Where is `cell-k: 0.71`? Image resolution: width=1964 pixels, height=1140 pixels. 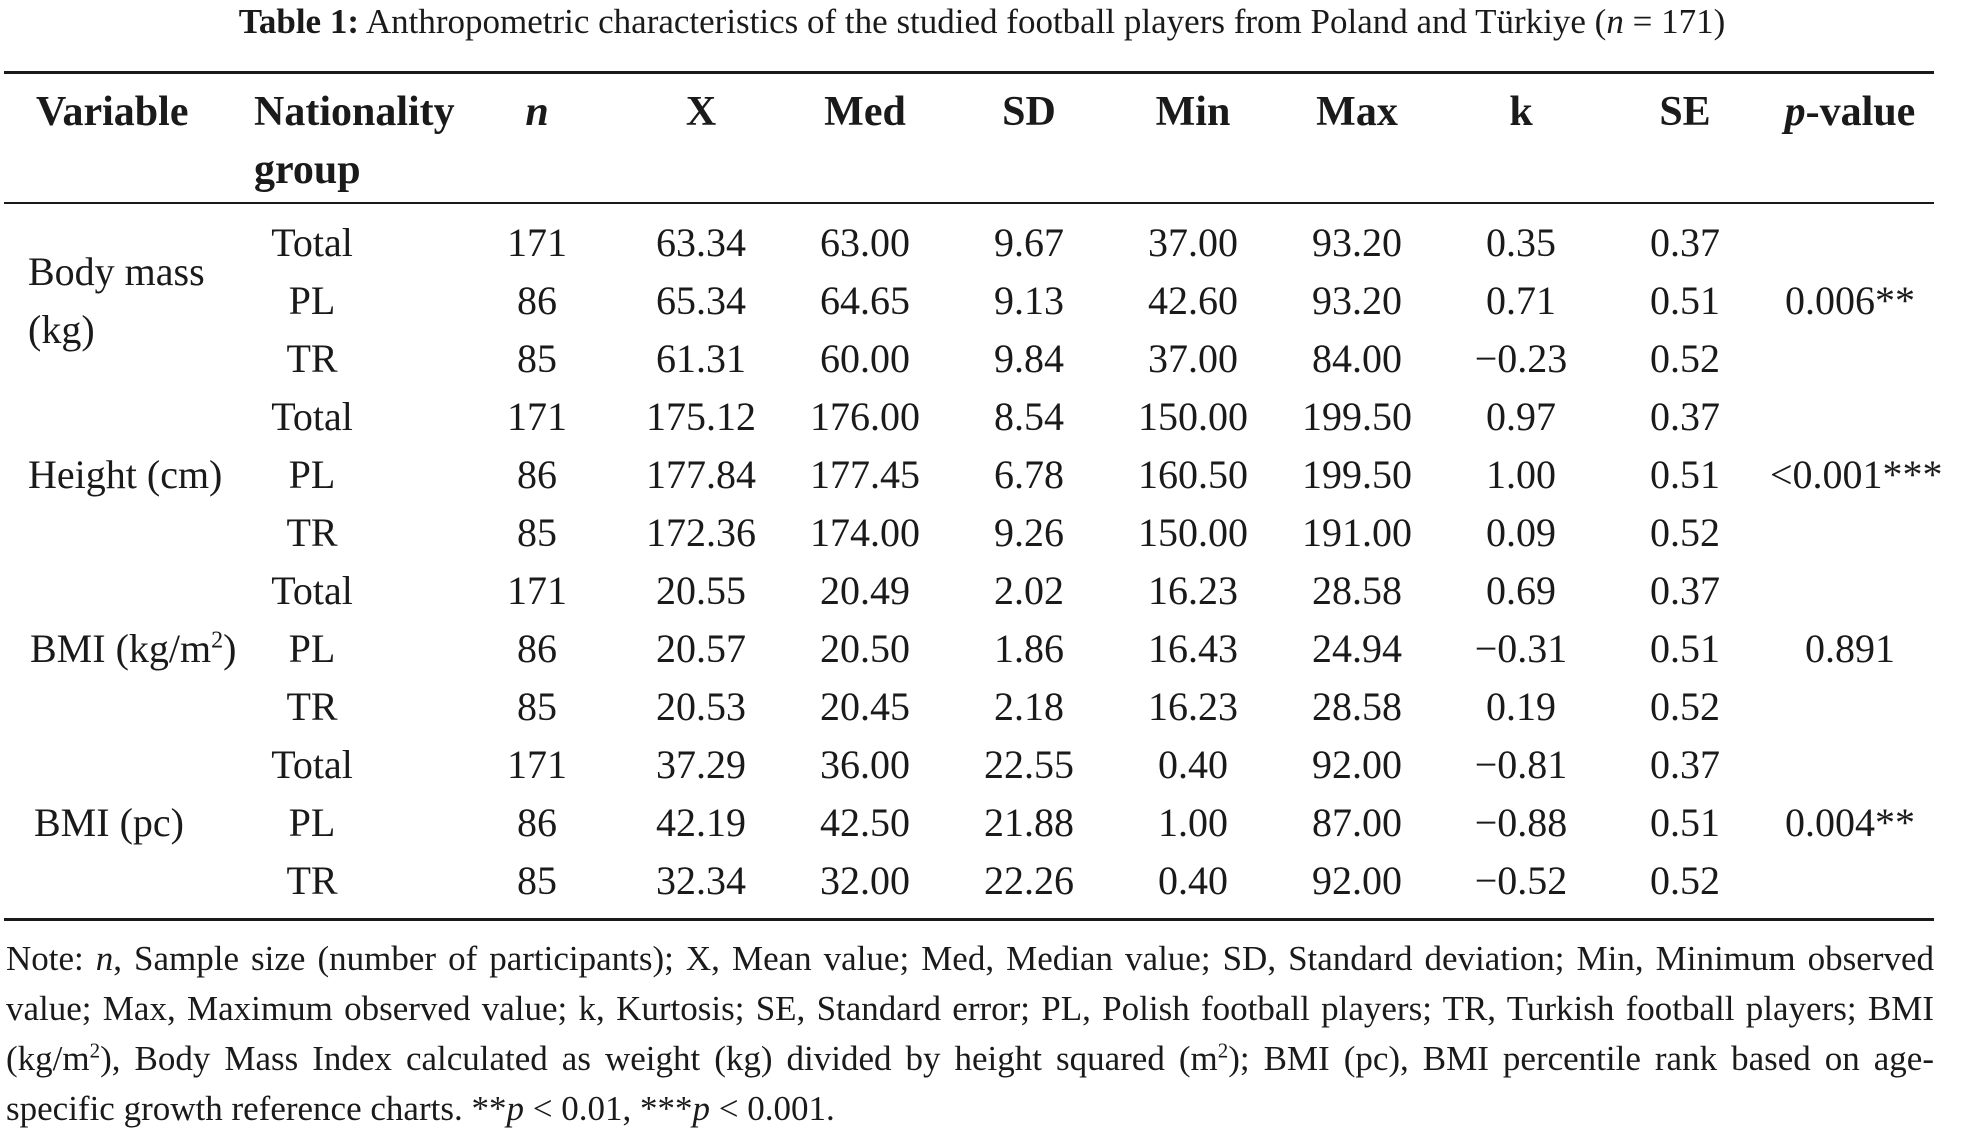
cell-k: 0.71 is located at coordinates (1521, 300).